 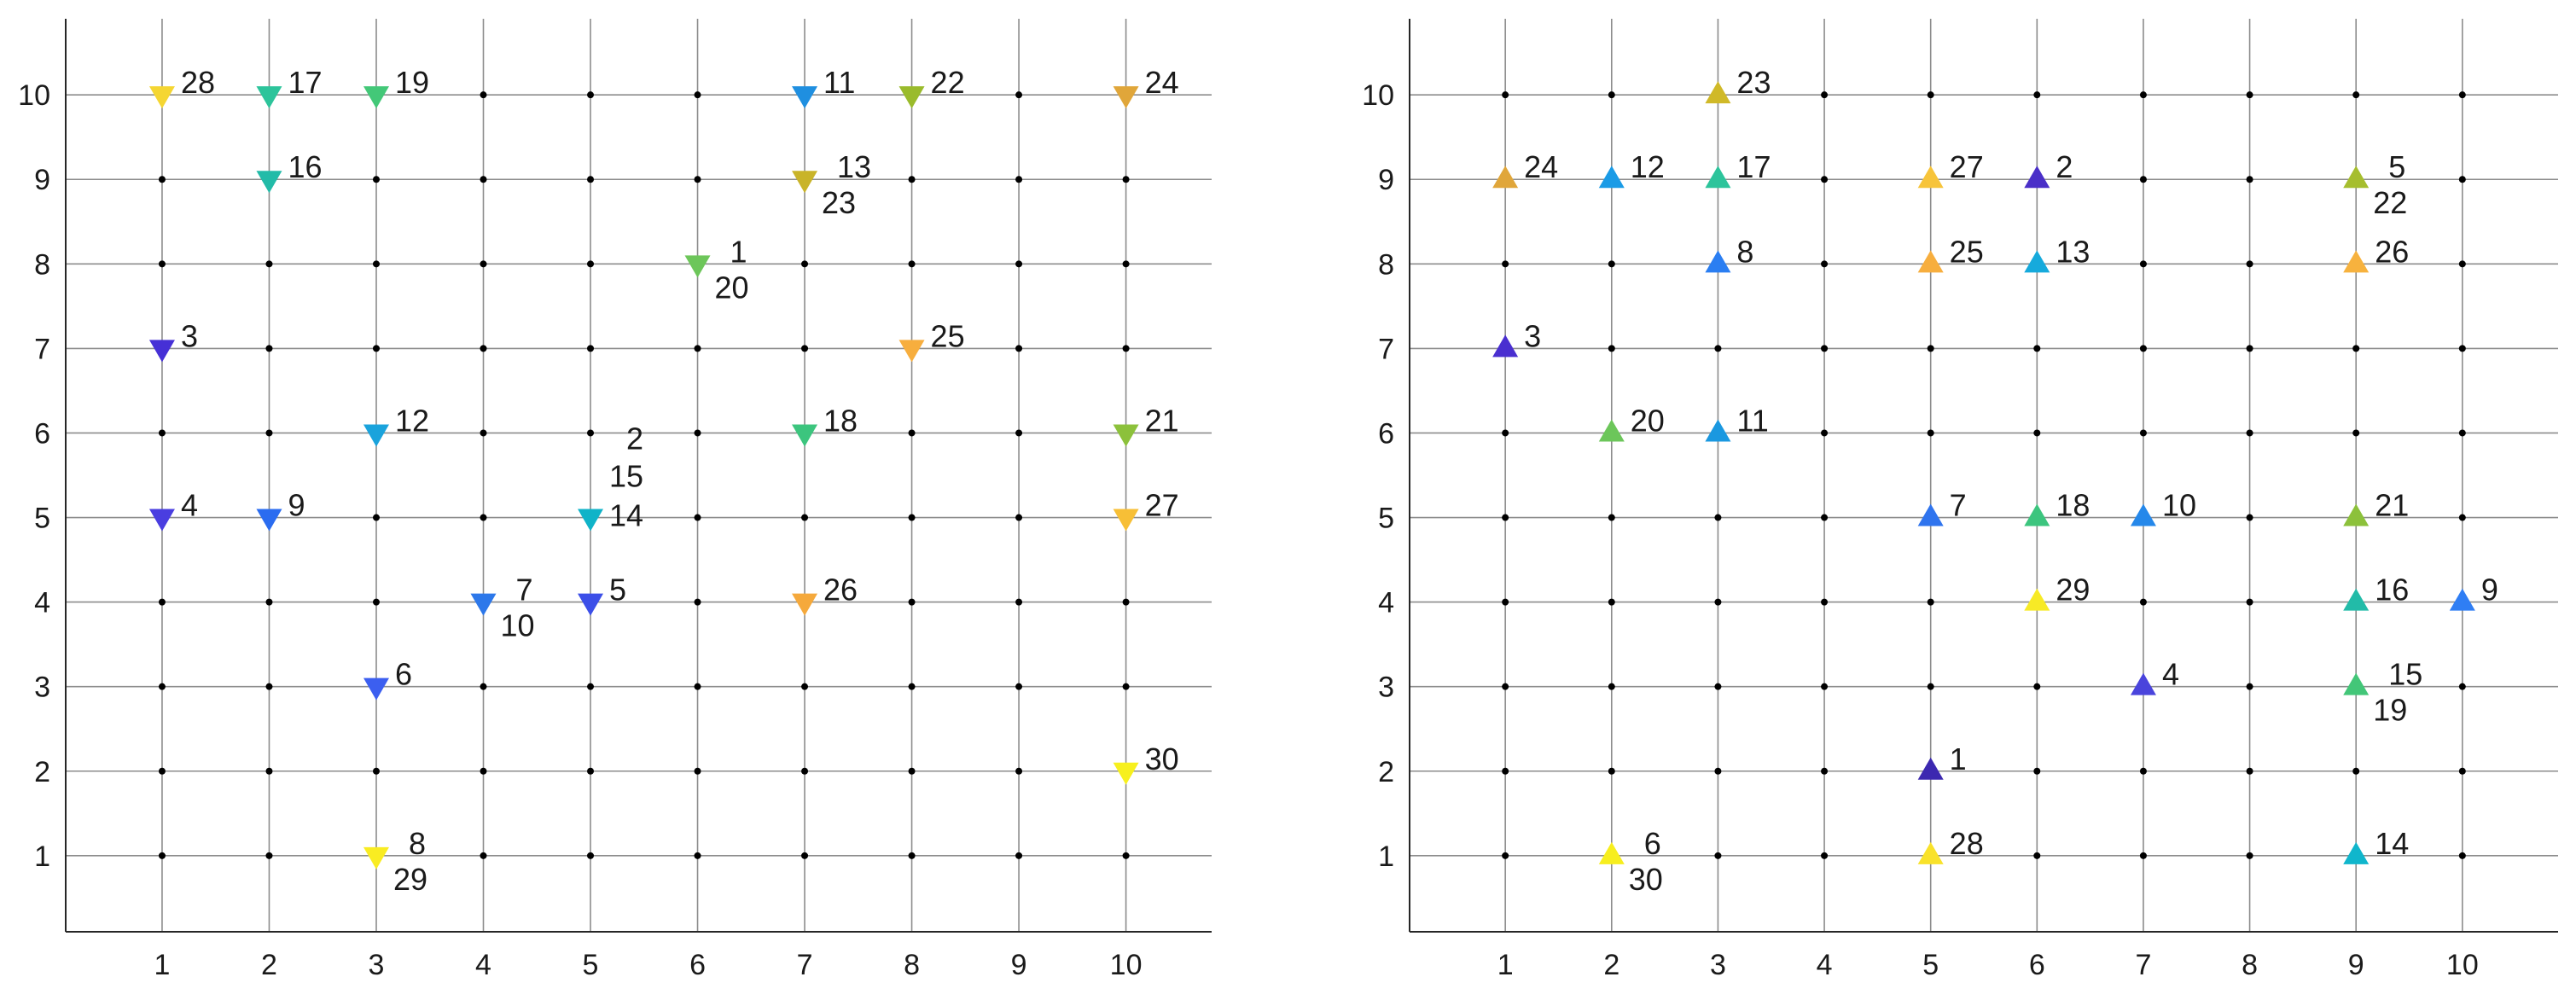 What do you see at coordinates (2179, 505) in the screenshot?
I see `data-point-label: 10` at bounding box center [2179, 505].